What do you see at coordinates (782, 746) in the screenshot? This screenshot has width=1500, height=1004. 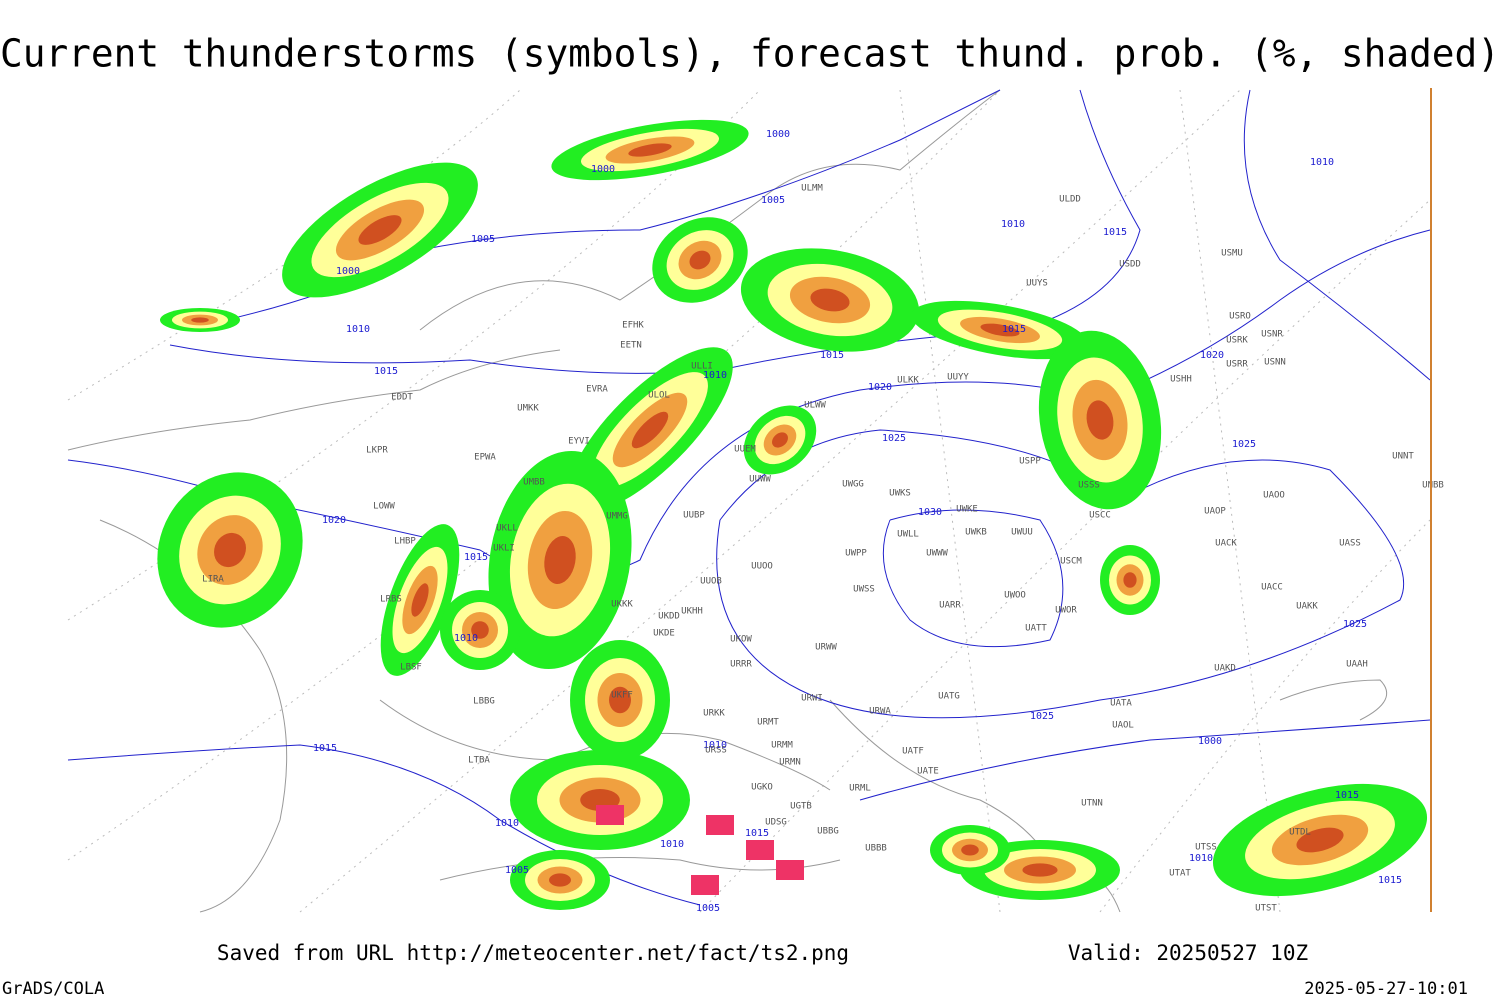 I see `station-label: URMM` at bounding box center [782, 746].